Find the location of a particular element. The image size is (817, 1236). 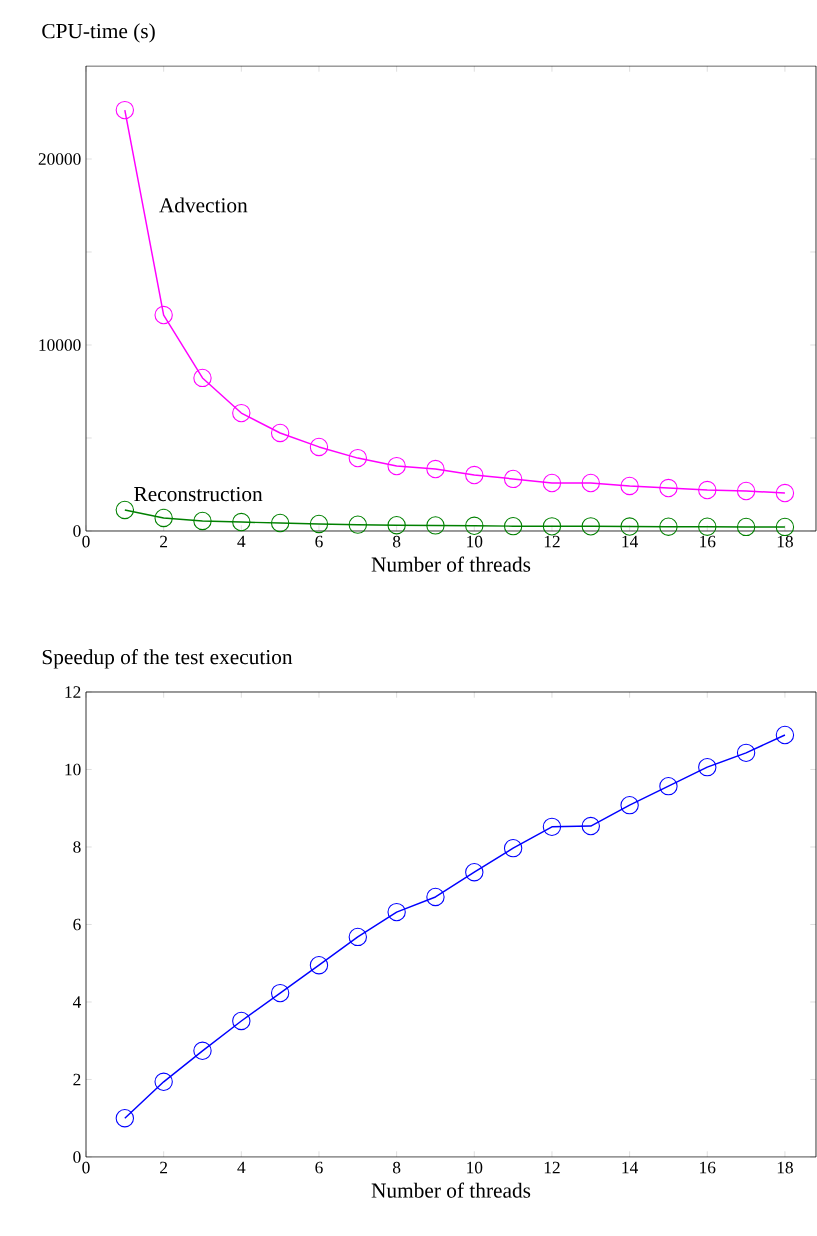

y-tick-label: 12 is located at coordinates (73, 692).